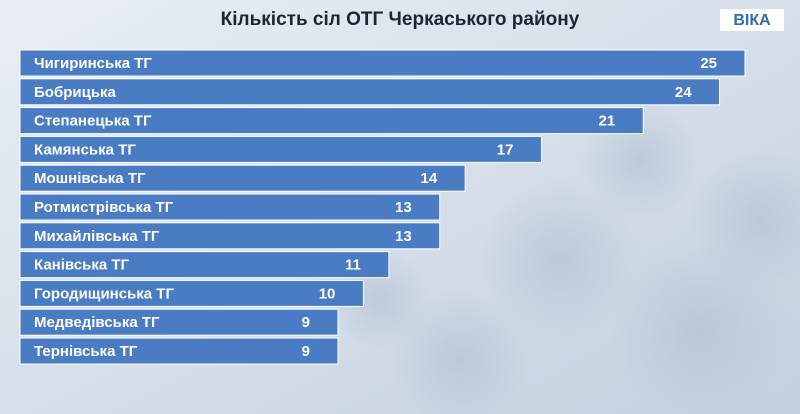 The image size is (800, 414). I want to click on chart-title: Кількість сіл ОТГ Черкаського району, so click(400, 19).